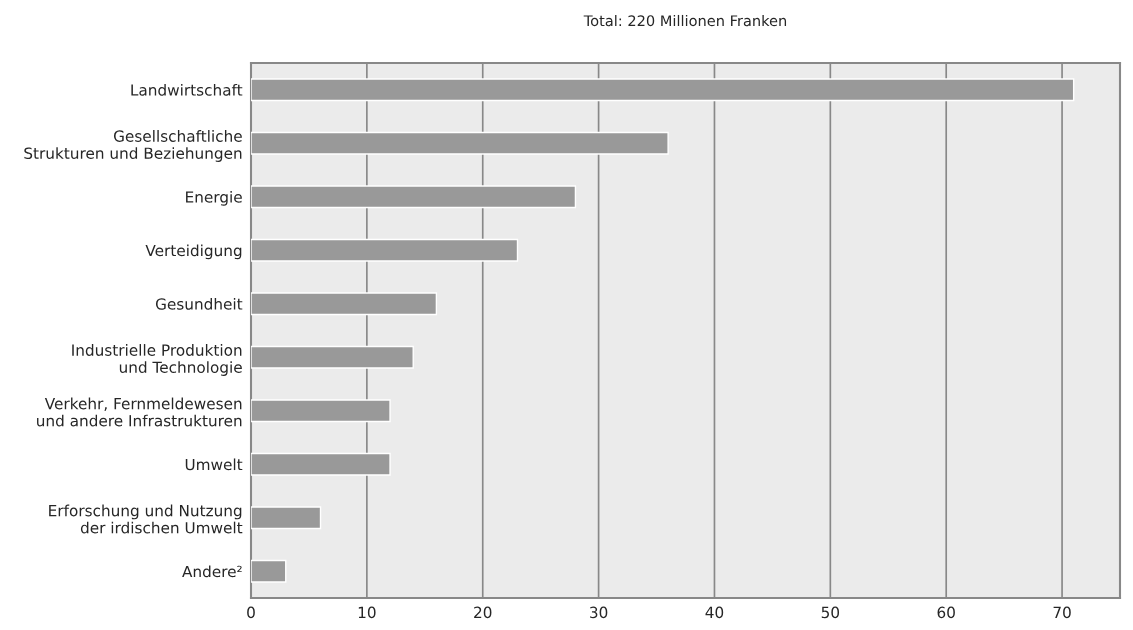  What do you see at coordinates (157, 360) in the screenshot?
I see `y-tick-label: Industrielle Produktion und Technologie` at bounding box center [157, 360].